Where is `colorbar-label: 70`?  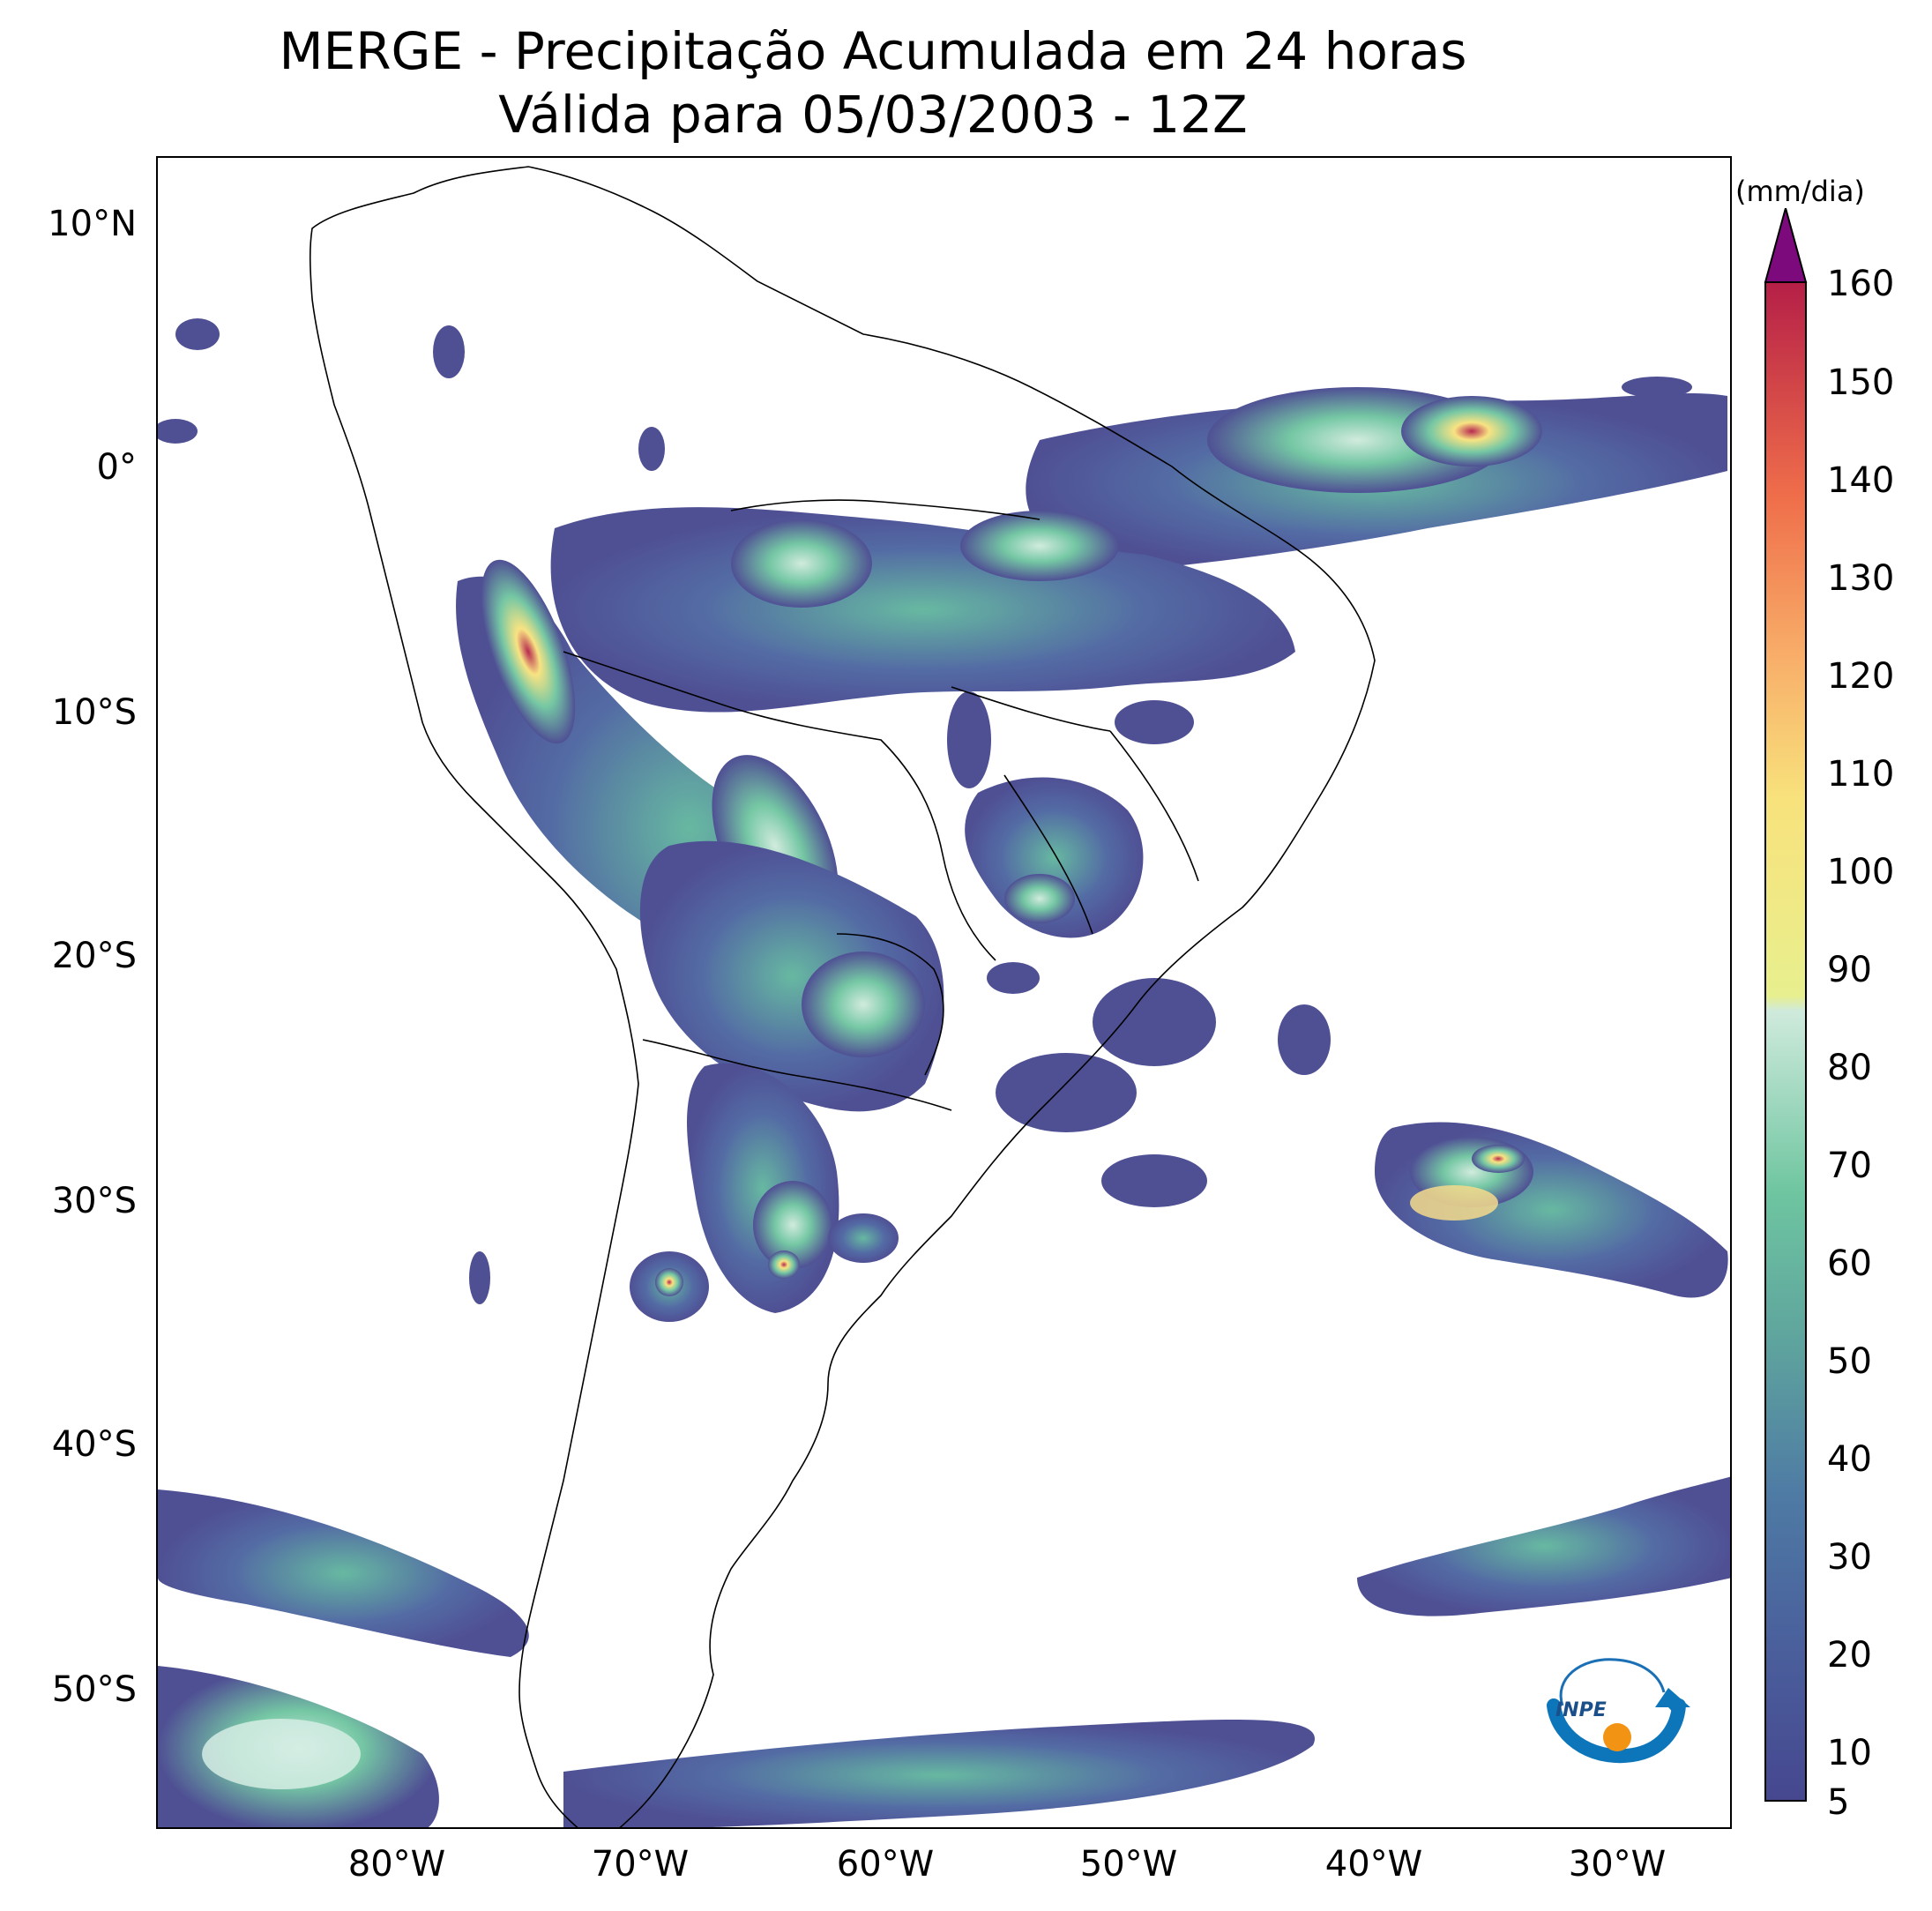 colorbar-label: 70 is located at coordinates (1849, 1166).